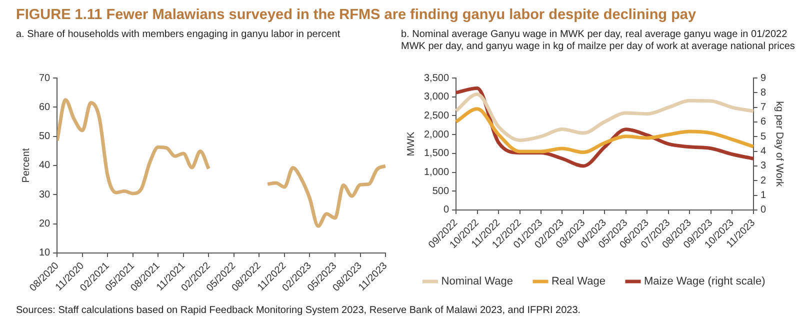 This screenshot has height=335, width=800. Describe the element at coordinates (778, 144) in the screenshot. I see `y2-axis-title: kg per Day of Work` at that location.